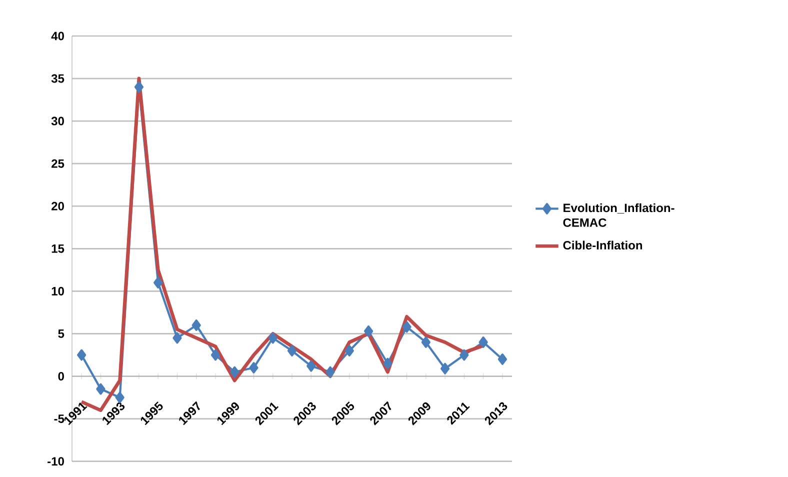 The width and height of the screenshot is (788, 477). What do you see at coordinates (602, 245) in the screenshot?
I see `legend-label: Cible-Inflation` at bounding box center [602, 245].